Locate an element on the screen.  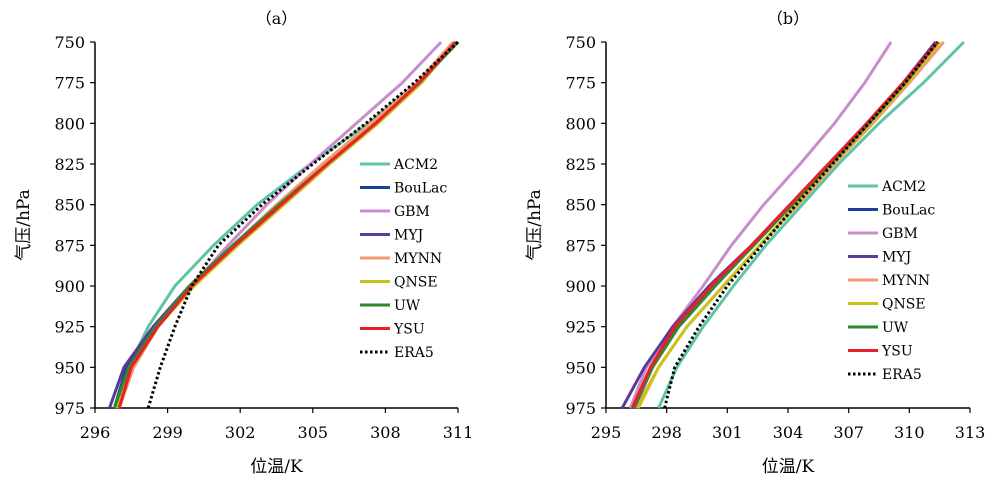
x-tick-label: 301 is located at coordinates (727, 432).